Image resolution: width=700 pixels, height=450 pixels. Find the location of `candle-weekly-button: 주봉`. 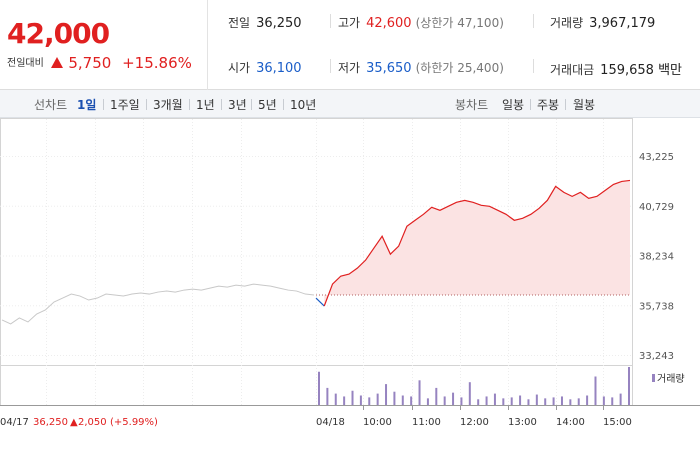

candle-weekly-button: 주봉 is located at coordinates (548, 105).